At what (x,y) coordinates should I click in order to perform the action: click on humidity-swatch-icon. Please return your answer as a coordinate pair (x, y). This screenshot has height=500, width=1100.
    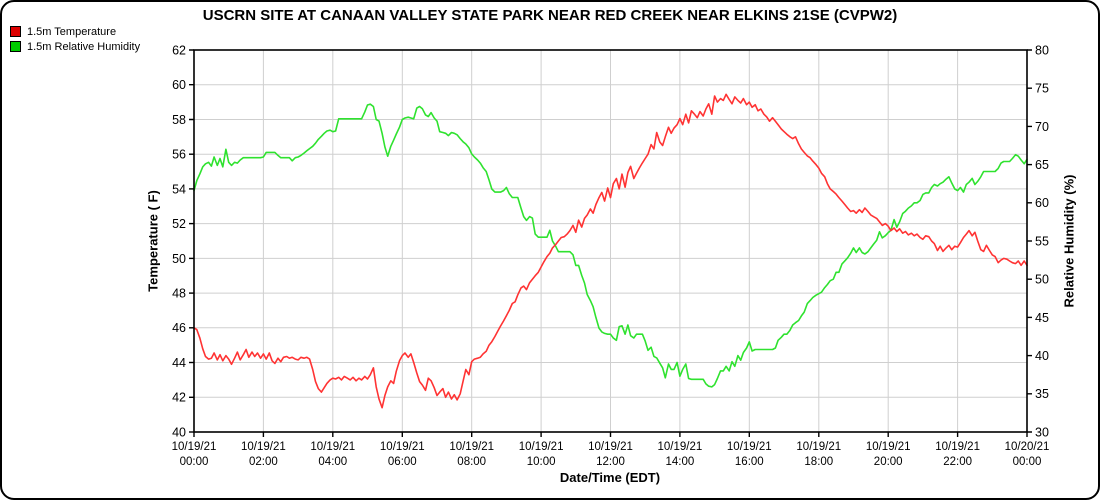
    Looking at the image, I should click on (15, 46).